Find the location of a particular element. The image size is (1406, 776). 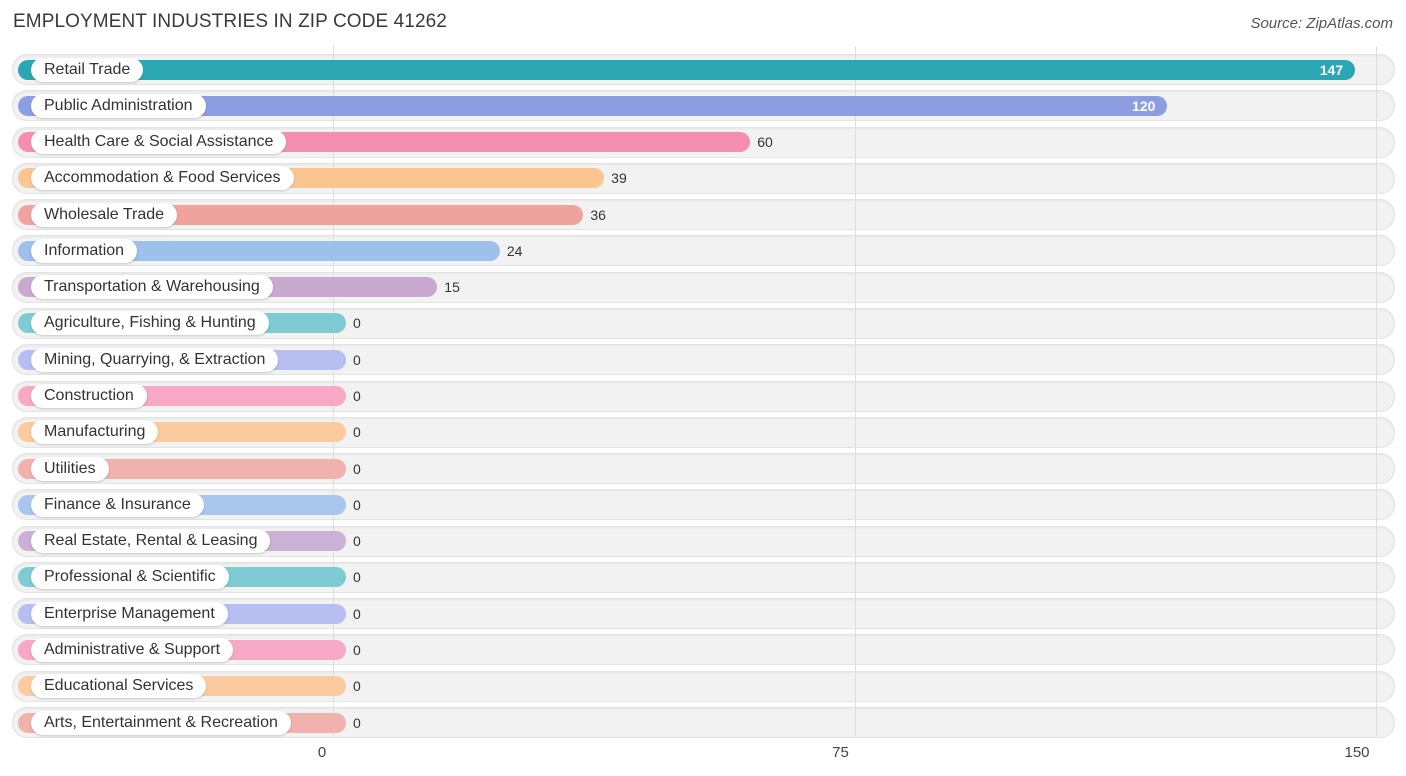

category-label: Information is located at coordinates (84, 250).